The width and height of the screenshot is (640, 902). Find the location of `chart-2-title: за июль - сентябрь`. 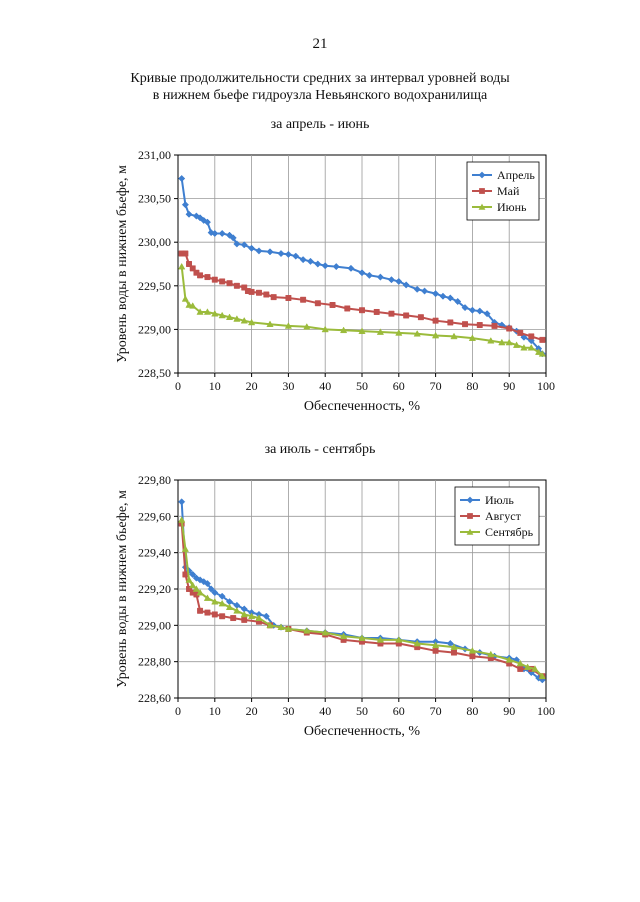

chart-2-title: за июль - сентябрь is located at coordinates (320, 449).